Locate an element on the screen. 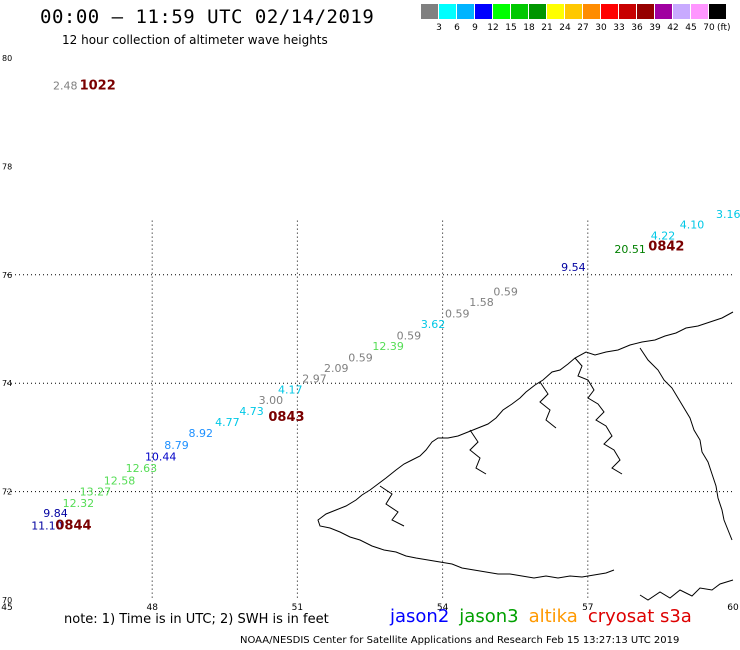  longitude-tick-label: 57 is located at coordinates (587, 608).